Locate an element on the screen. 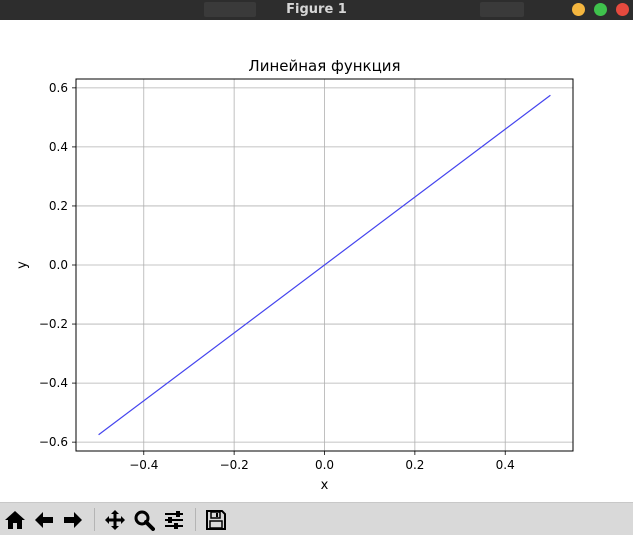 This screenshot has width=633, height=535. pan-button is located at coordinates (115, 520).